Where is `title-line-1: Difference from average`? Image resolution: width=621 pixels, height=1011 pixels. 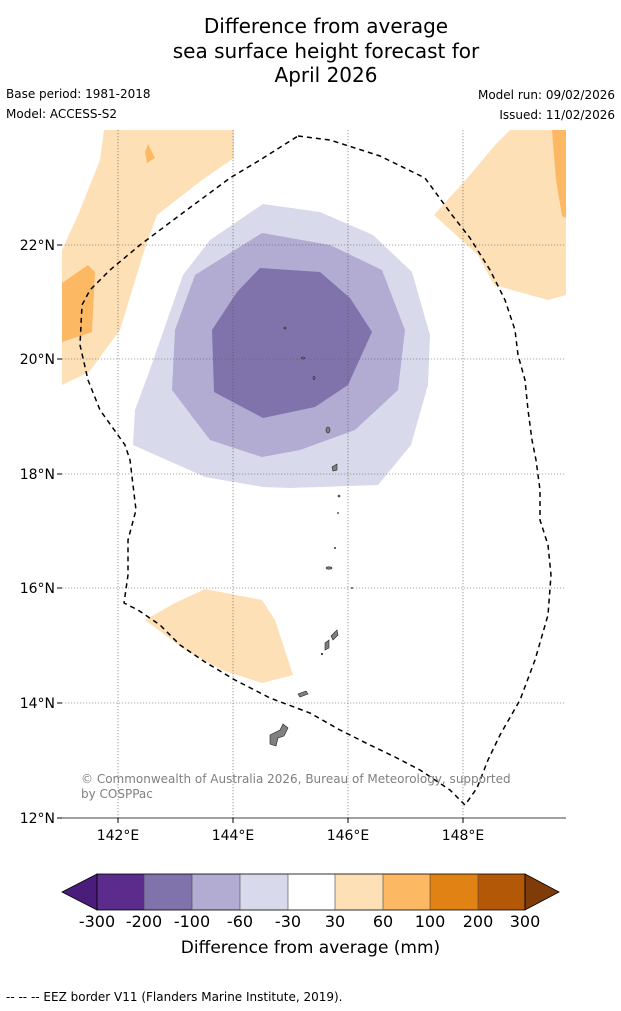
title-line-1: Difference from average is located at coordinates (326, 26).